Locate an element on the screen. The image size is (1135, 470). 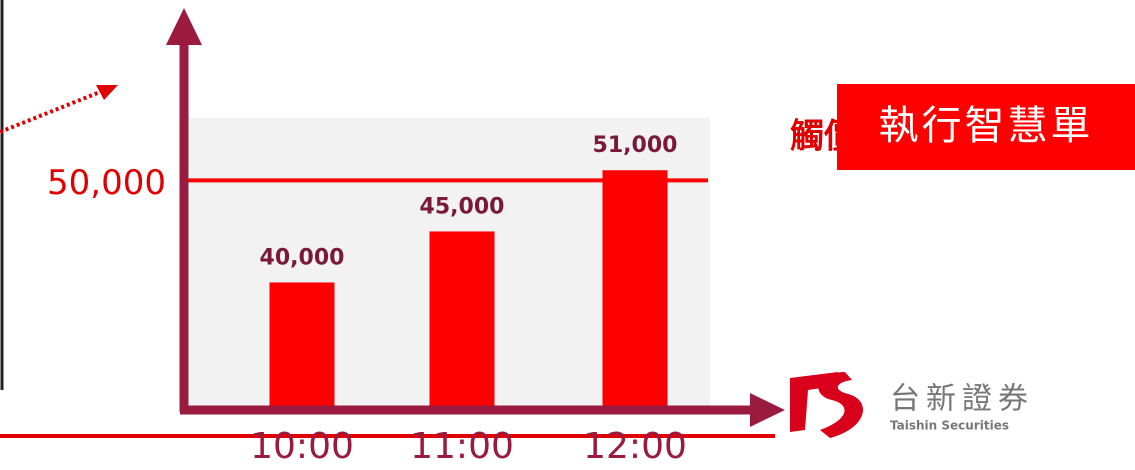
action-box is located at coordinates (986, 127).